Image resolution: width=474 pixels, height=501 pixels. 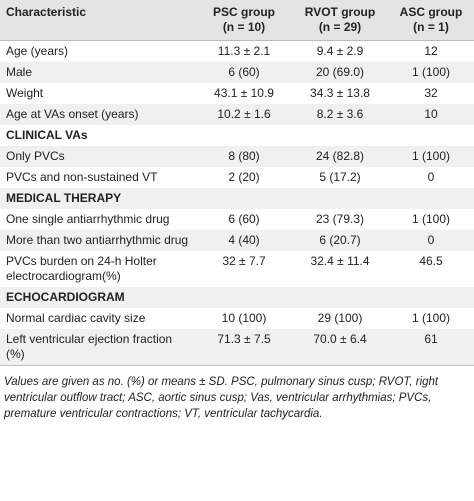 What do you see at coordinates (244, 12) in the screenshot?
I see `column-title: PSC group` at bounding box center [244, 12].